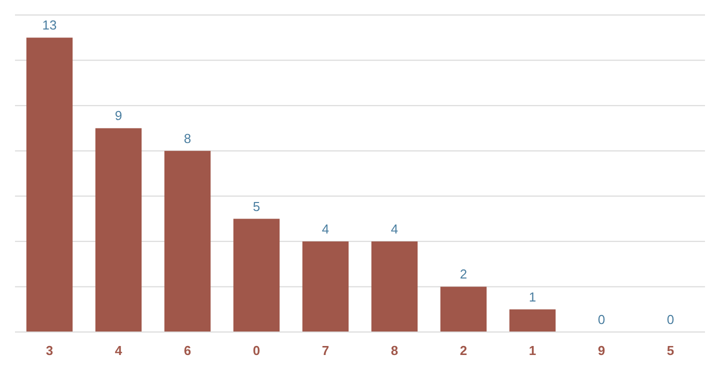 This screenshot has width=717, height=370. What do you see at coordinates (532, 296) in the screenshot?
I see `data-label: 1` at bounding box center [532, 296].